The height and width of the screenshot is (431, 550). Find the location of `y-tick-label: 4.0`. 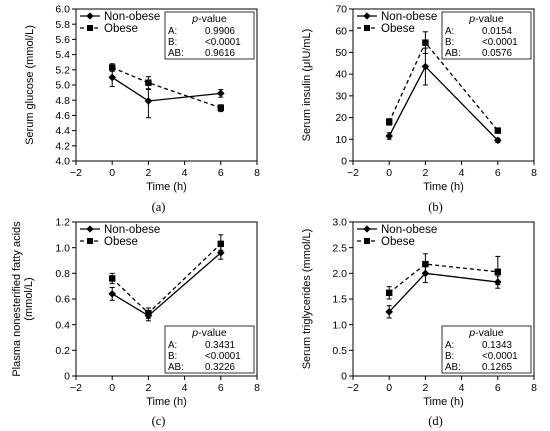

y-tick-label: 4.0 is located at coordinates (62, 162).